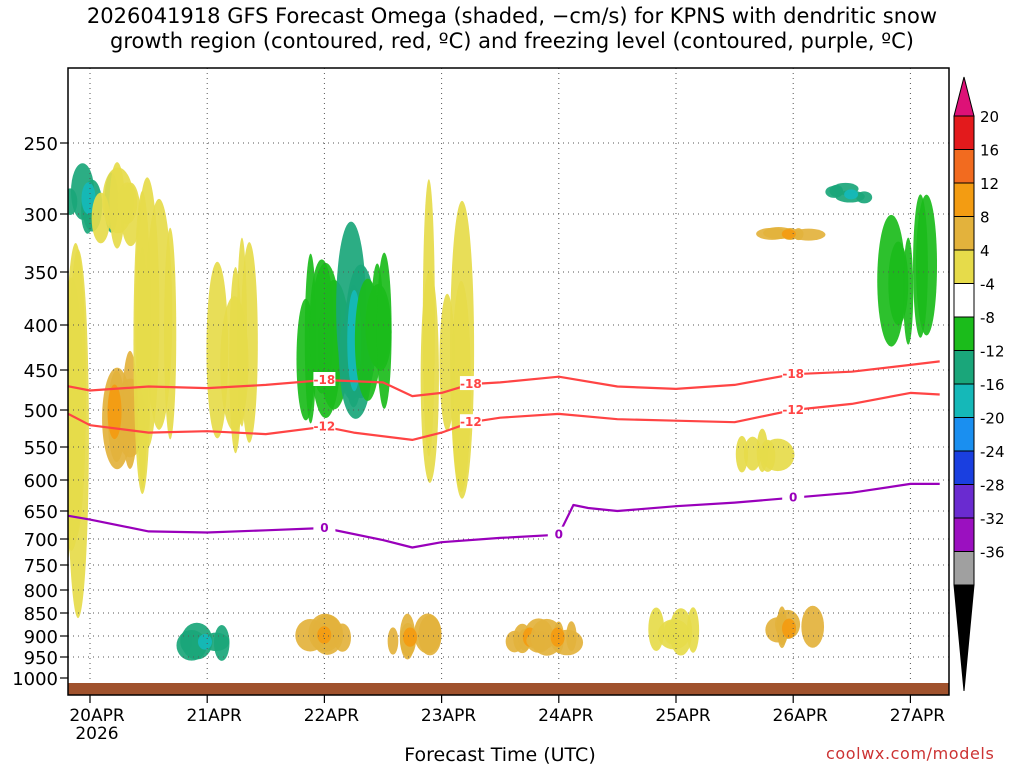 This screenshot has width=1024, height=768. I want to click on colorbar-label: -16, so click(992, 385).